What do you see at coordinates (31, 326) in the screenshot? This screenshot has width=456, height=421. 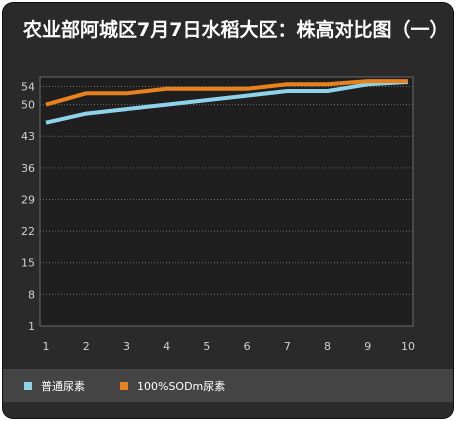 I see `y-tick-label: 1` at bounding box center [31, 326].